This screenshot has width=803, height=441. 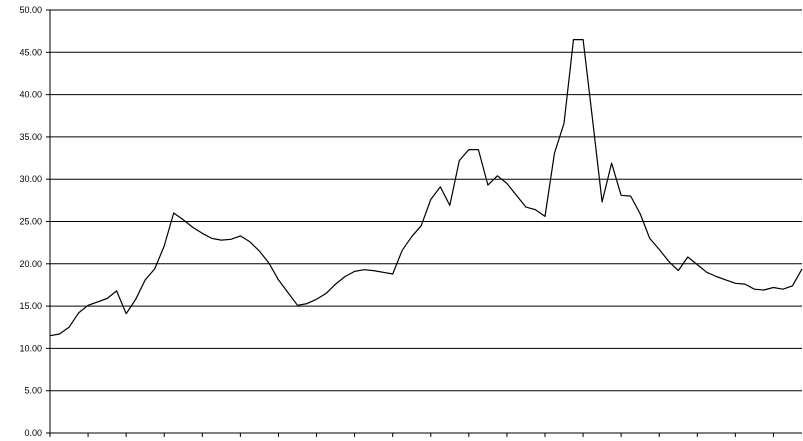 What do you see at coordinates (30, 137) in the screenshot?
I see `y-tick-label: 35.00` at bounding box center [30, 137].